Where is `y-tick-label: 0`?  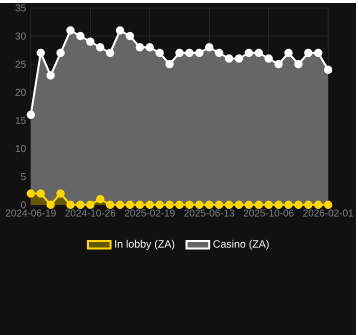 y-tick-label: 0 is located at coordinates (23, 204).